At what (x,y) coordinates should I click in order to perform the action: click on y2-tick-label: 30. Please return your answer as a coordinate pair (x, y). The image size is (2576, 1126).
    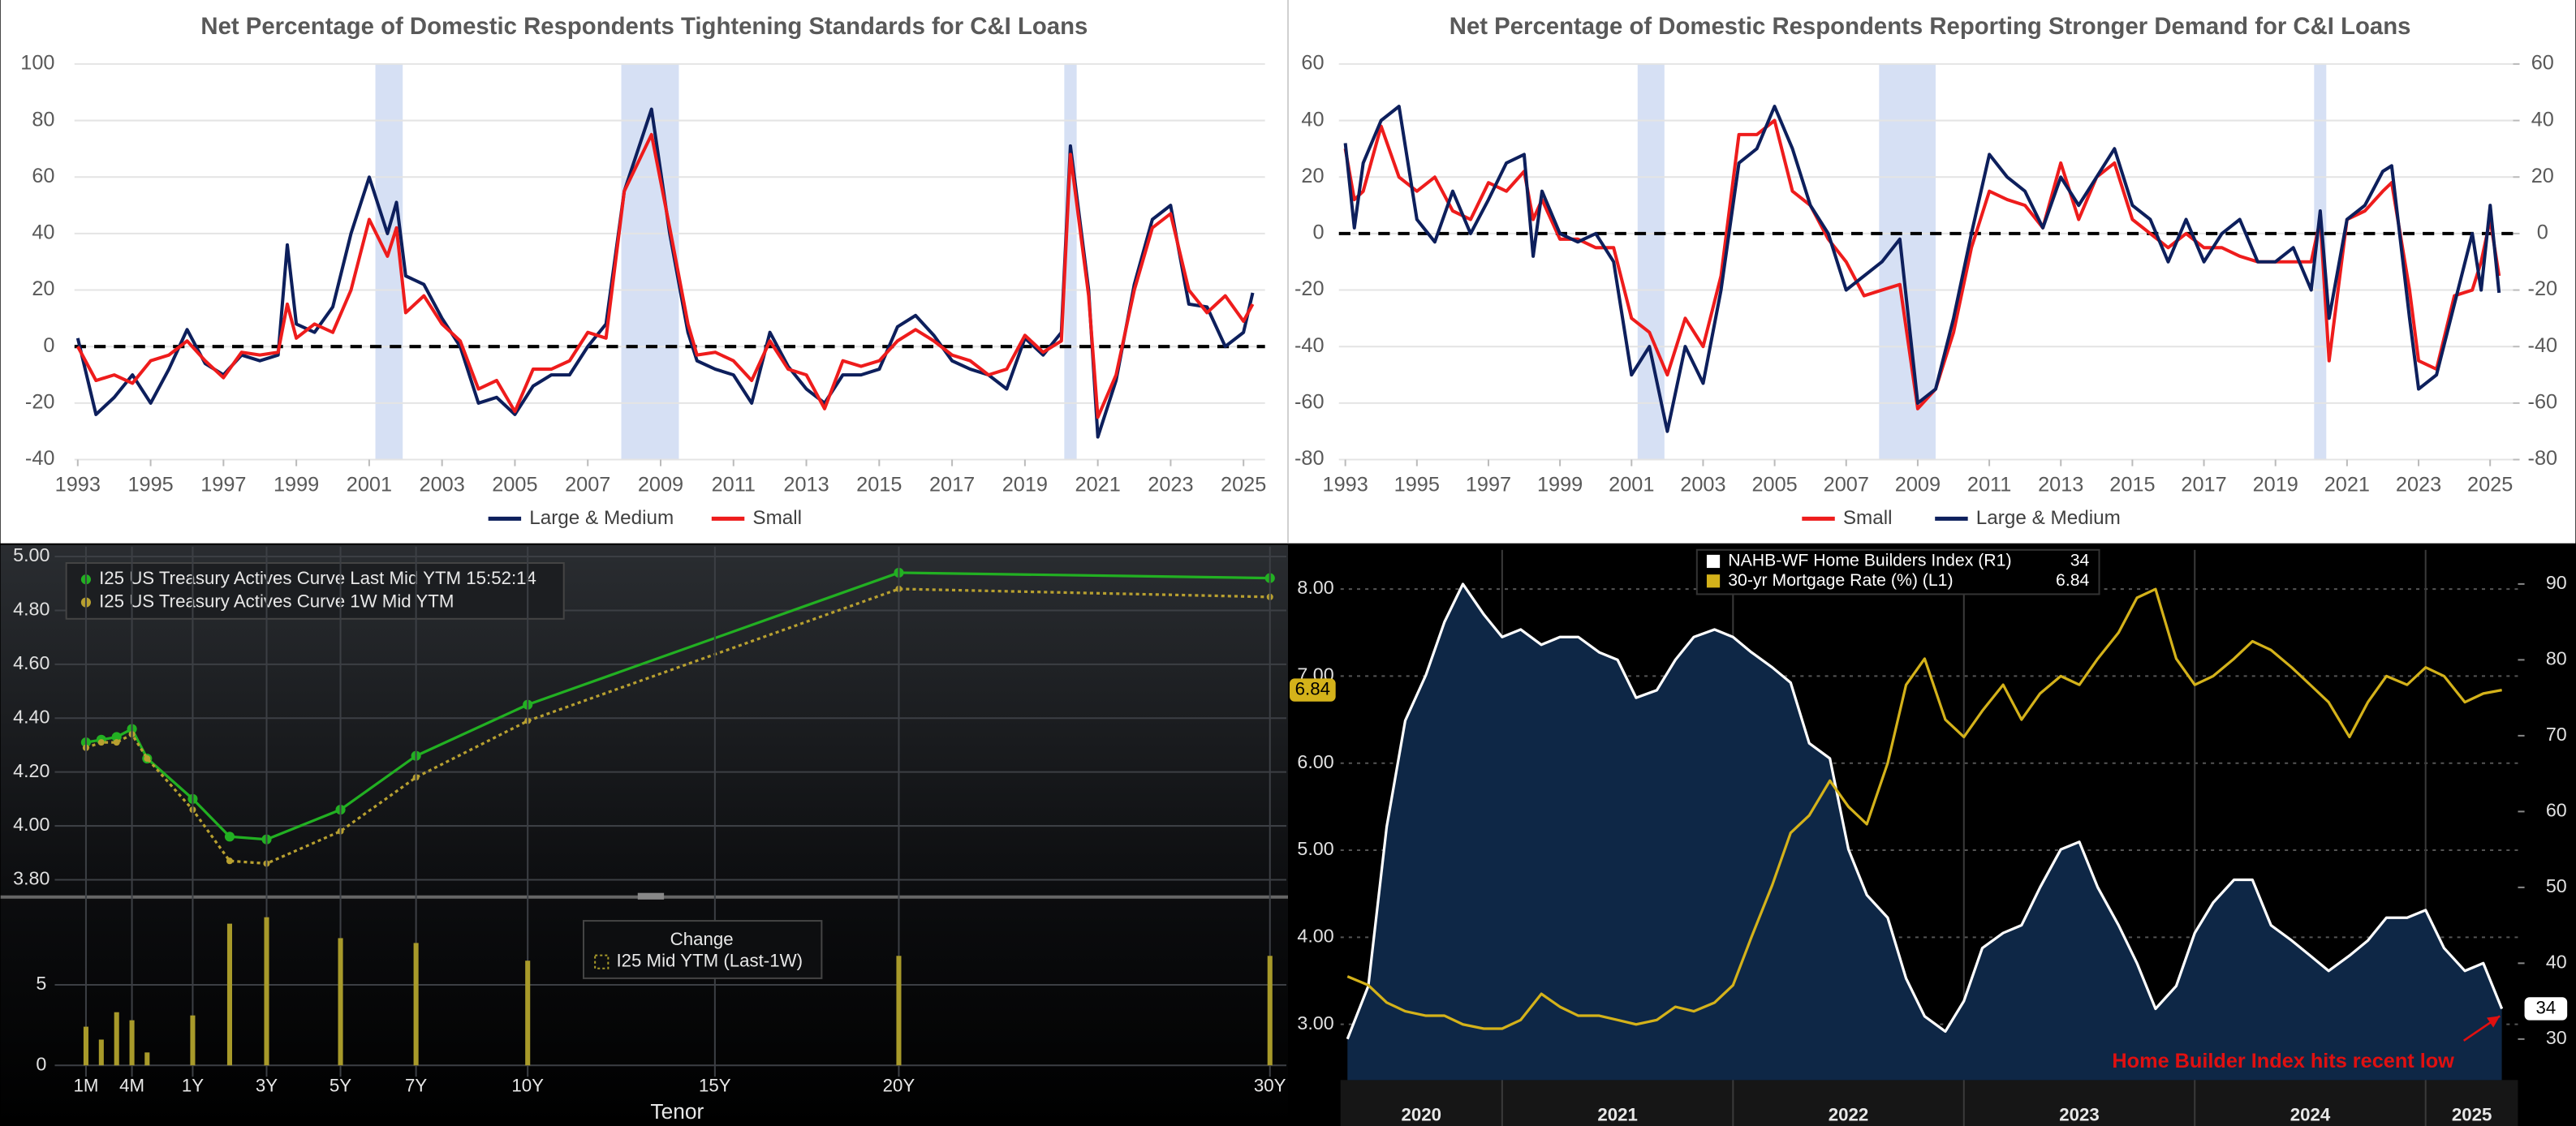
    Looking at the image, I should click on (2556, 1037).